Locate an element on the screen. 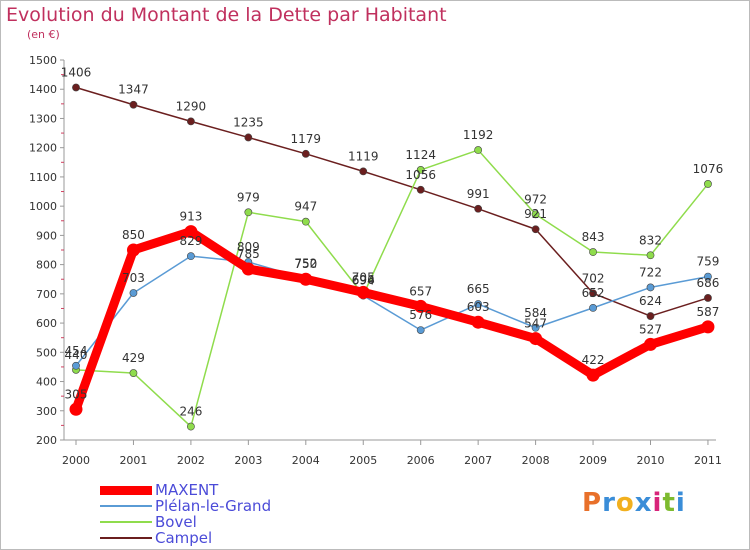 The height and width of the screenshot is (550, 750). data-label-plelan-le-grand: 829 is located at coordinates (190, 241).